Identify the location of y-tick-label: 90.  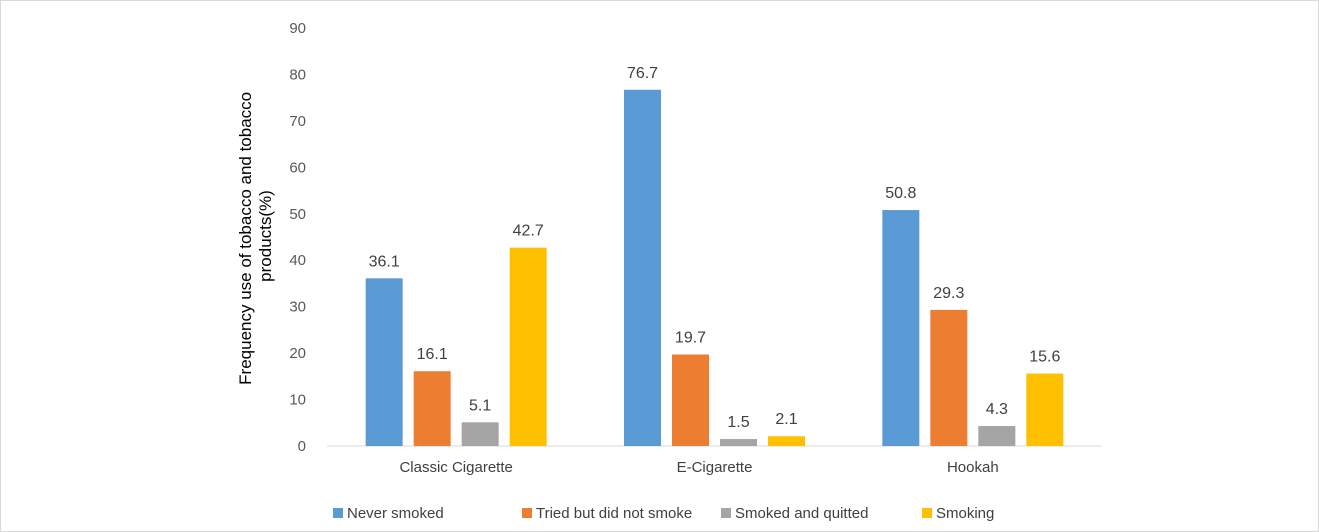
(297, 28).